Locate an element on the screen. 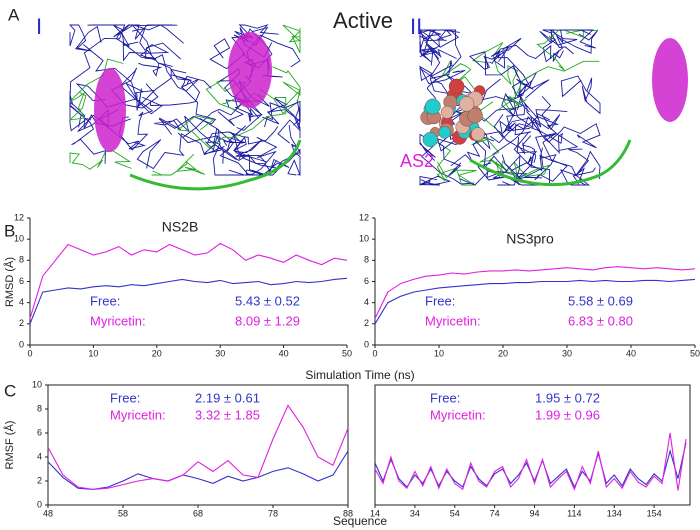 The height and width of the screenshot is (530, 700). x-axis-label: Sequence is located at coordinates (360, 521).